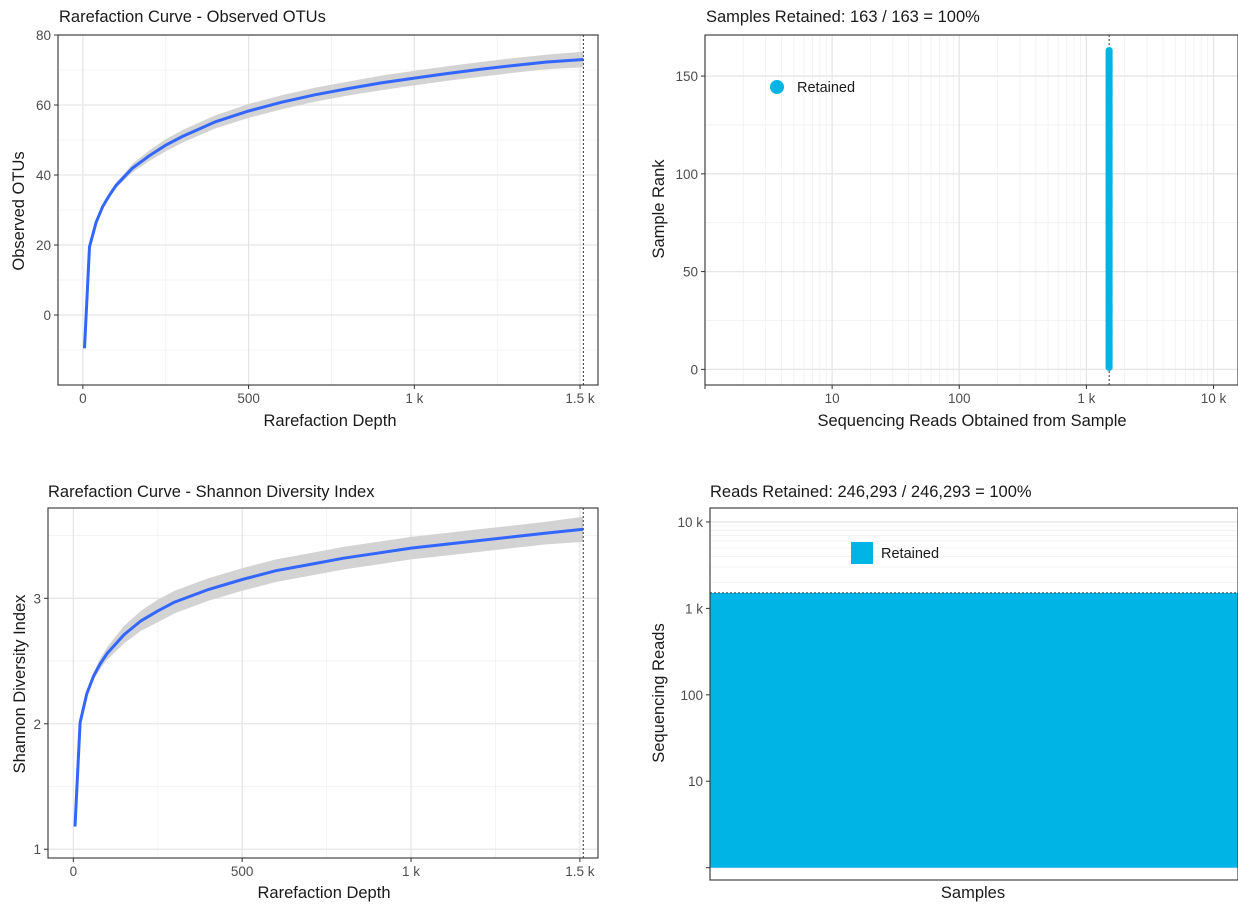  What do you see at coordinates (20, 684) in the screenshot?
I see `y-axis-label: Shannon Diversity Index` at bounding box center [20, 684].